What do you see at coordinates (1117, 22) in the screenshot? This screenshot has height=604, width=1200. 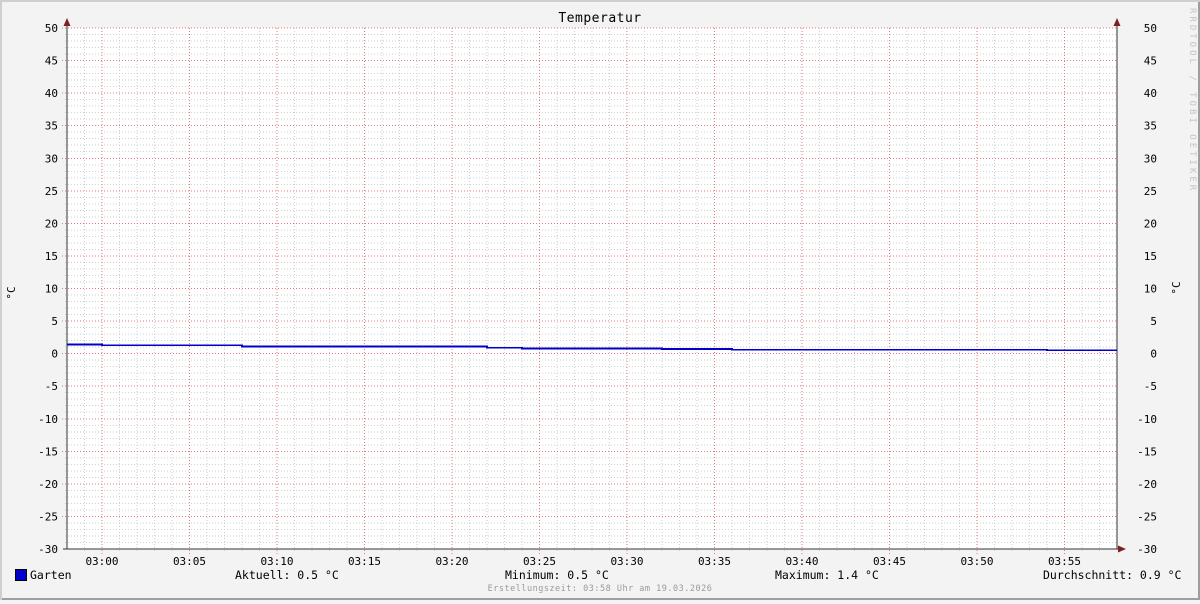 I see `y-axis-arrow-right` at bounding box center [1117, 22].